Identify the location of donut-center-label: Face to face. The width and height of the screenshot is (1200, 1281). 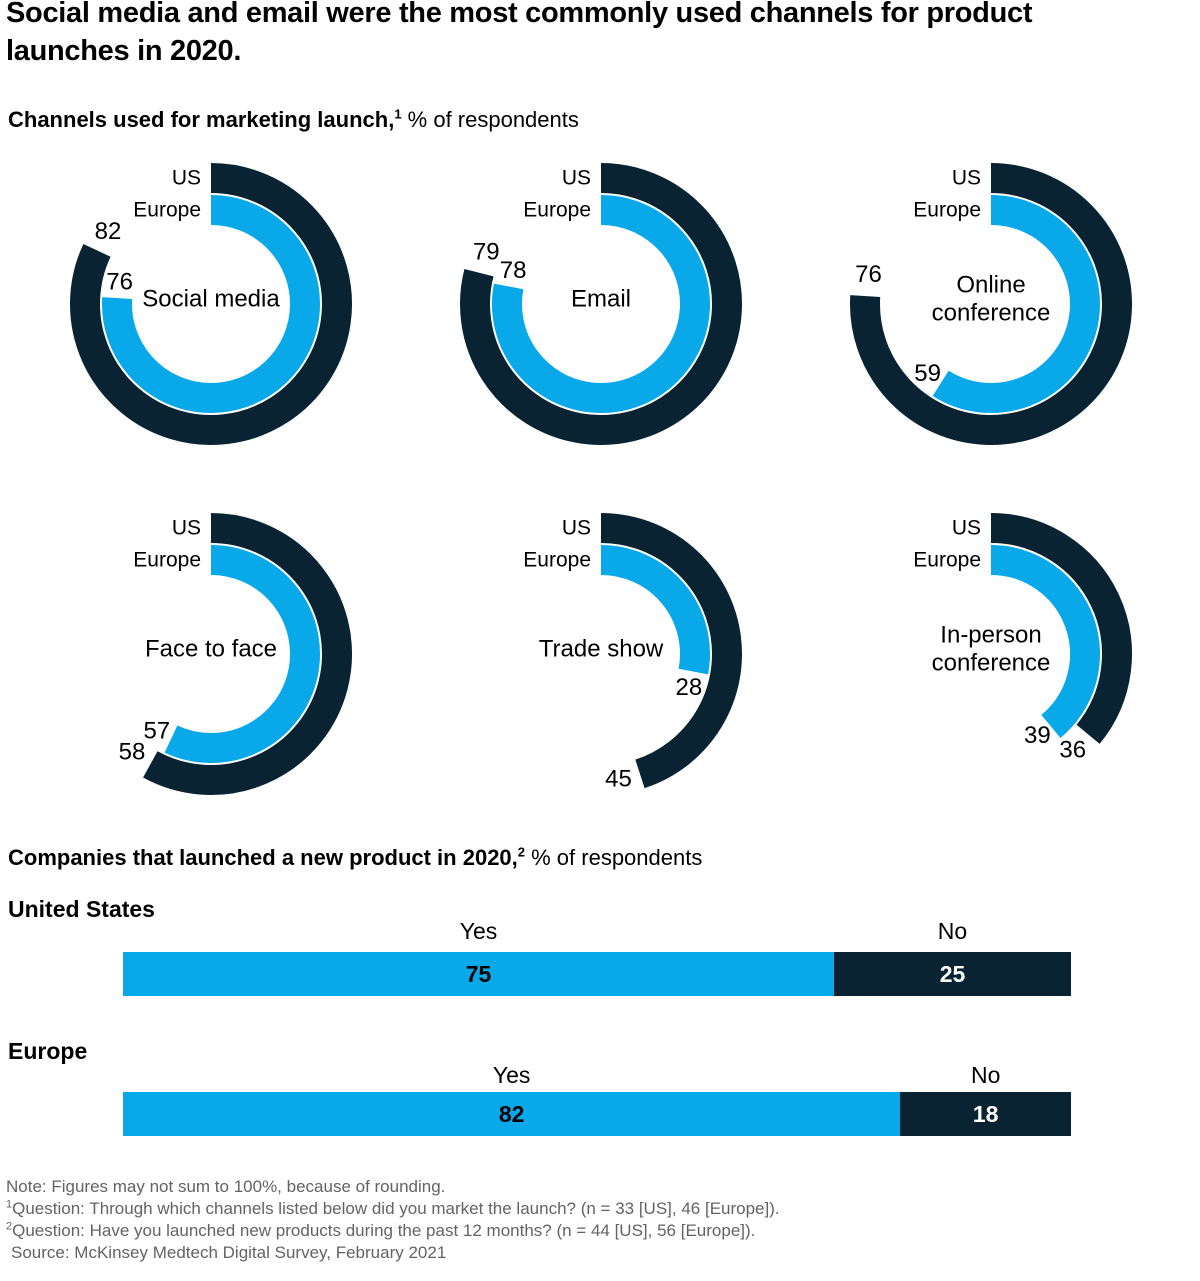
(211, 649).